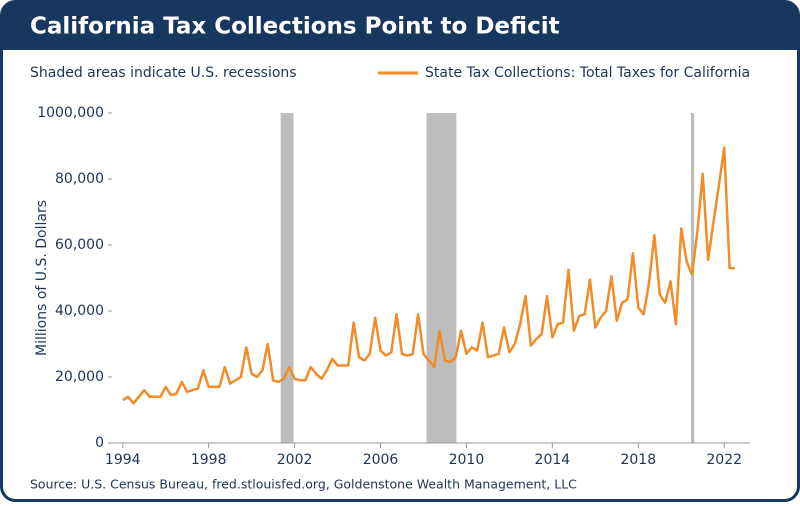 This screenshot has width=800, height=506. I want to click on header-band, so click(400, 25).